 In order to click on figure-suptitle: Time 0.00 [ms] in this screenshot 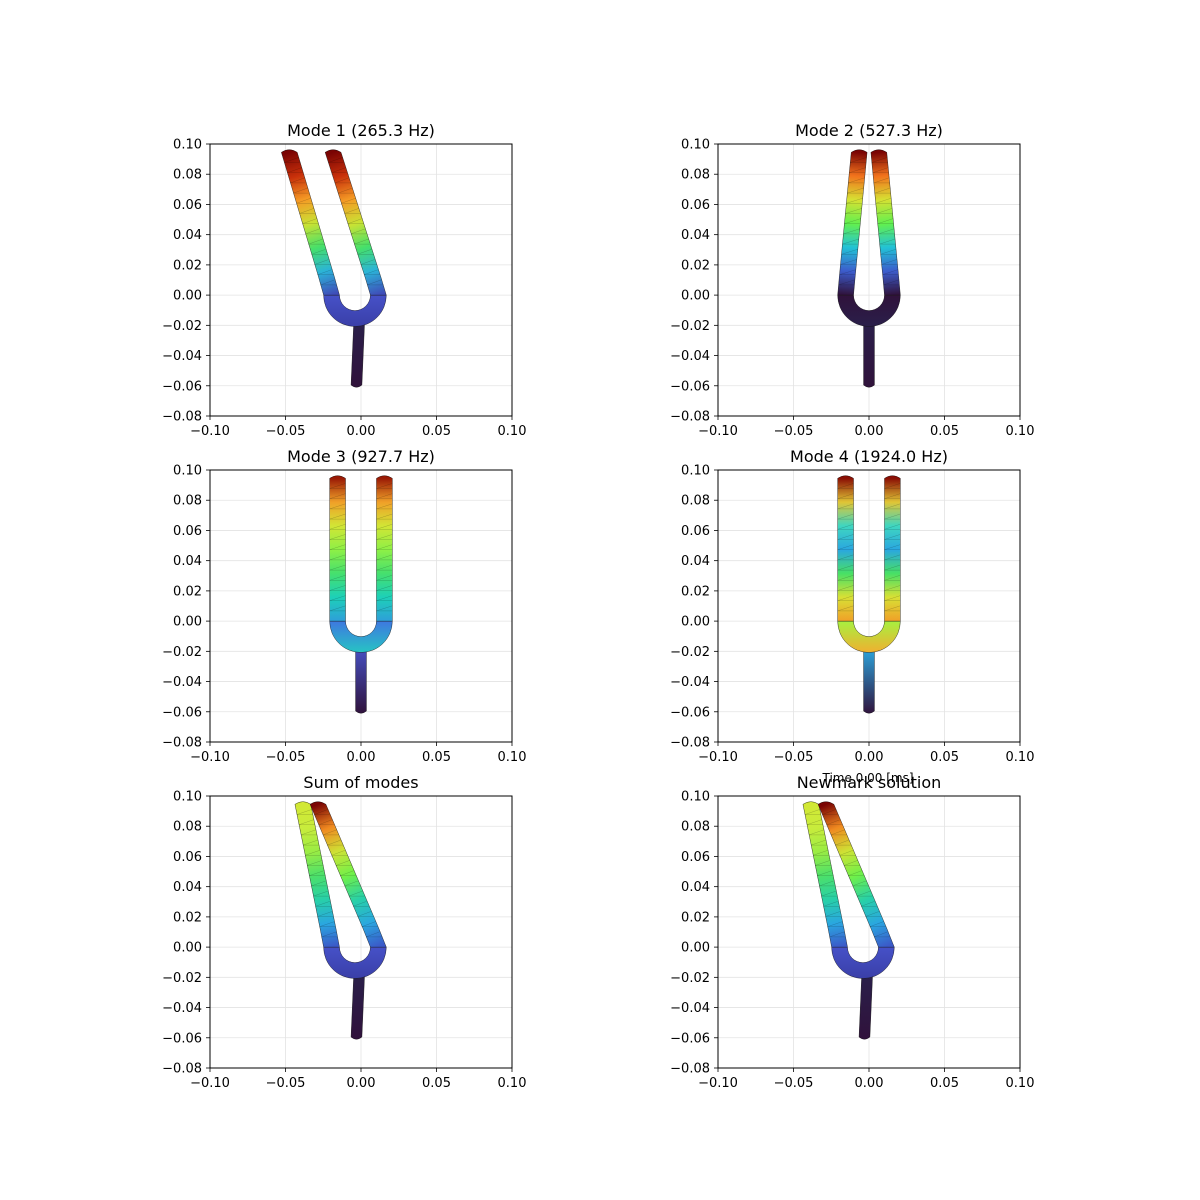, I will do `click(867, 778)`.